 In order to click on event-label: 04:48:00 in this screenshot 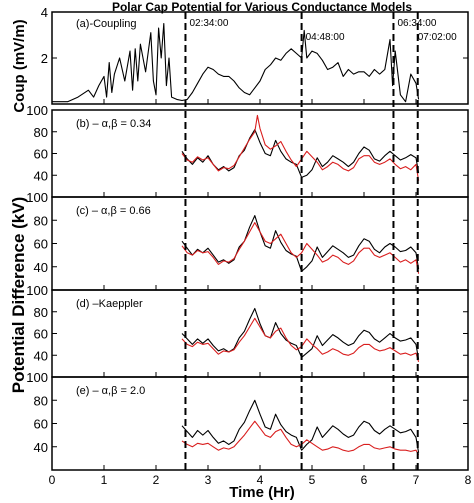, I will do `click(325, 37)`.